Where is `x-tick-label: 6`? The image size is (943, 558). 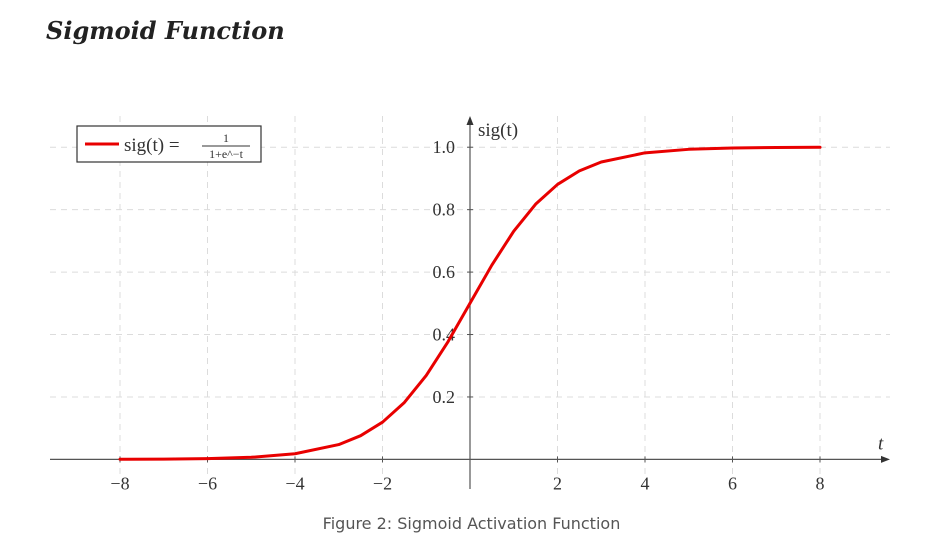 x-tick-label: 6 is located at coordinates (732, 483).